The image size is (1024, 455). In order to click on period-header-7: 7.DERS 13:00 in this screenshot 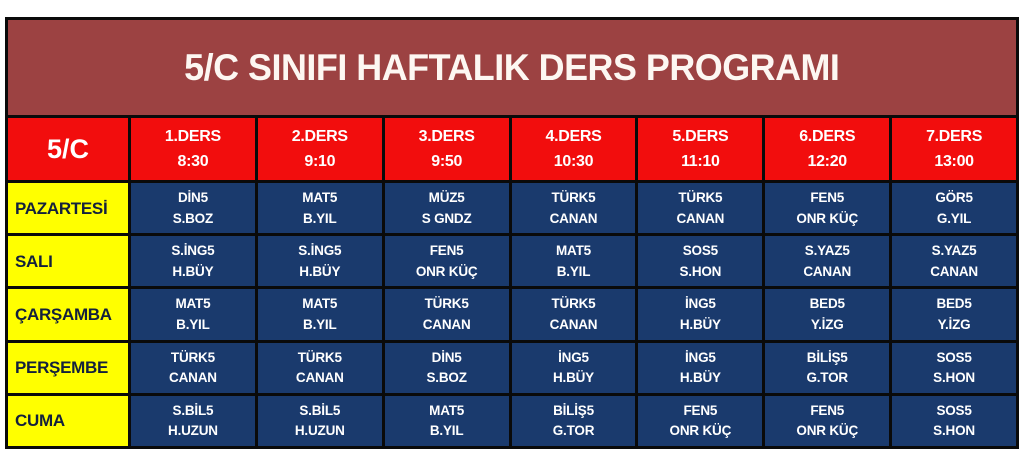, I will do `click(954, 149)`.